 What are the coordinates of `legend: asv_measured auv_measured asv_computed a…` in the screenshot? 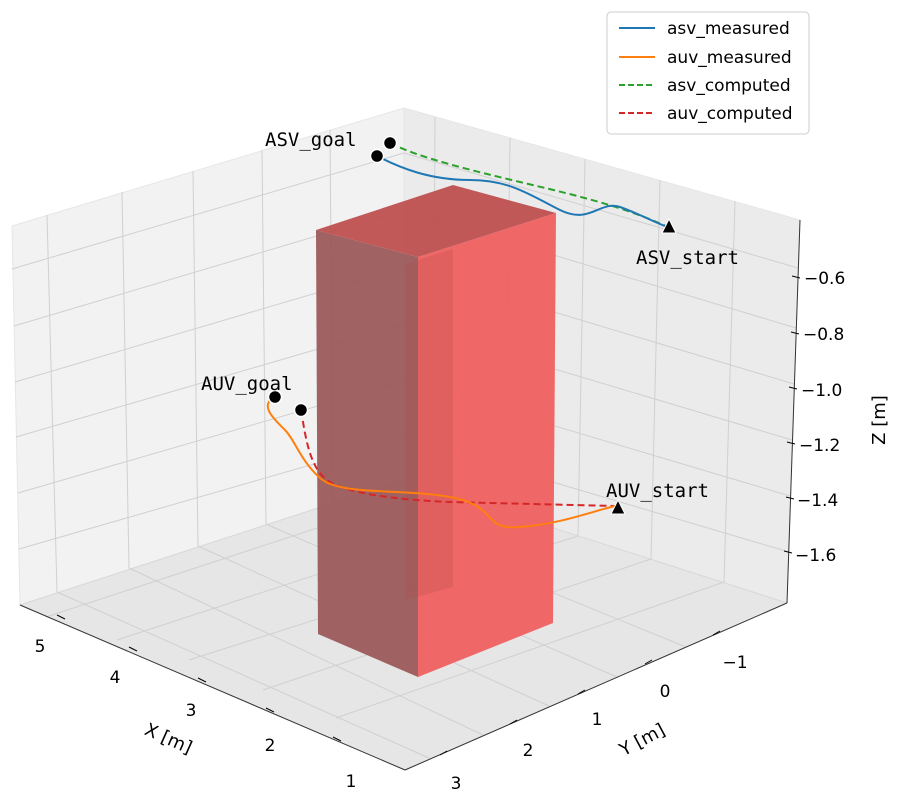 It's located at (708, 73).